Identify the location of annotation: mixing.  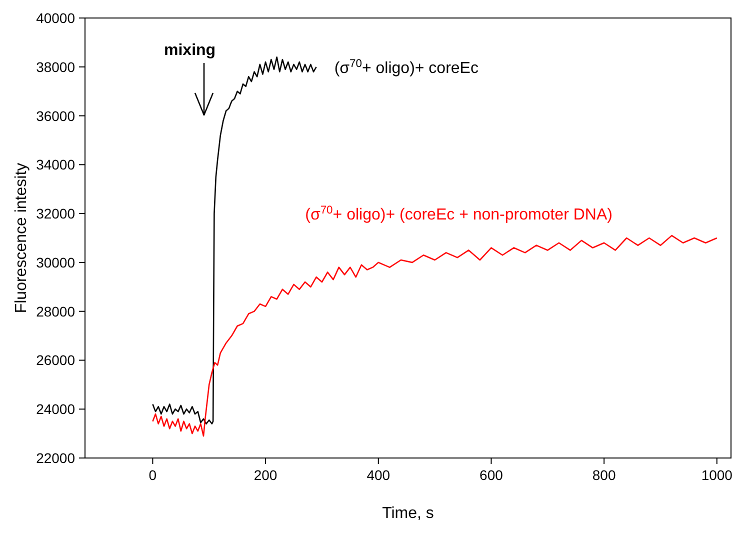
(190, 50).